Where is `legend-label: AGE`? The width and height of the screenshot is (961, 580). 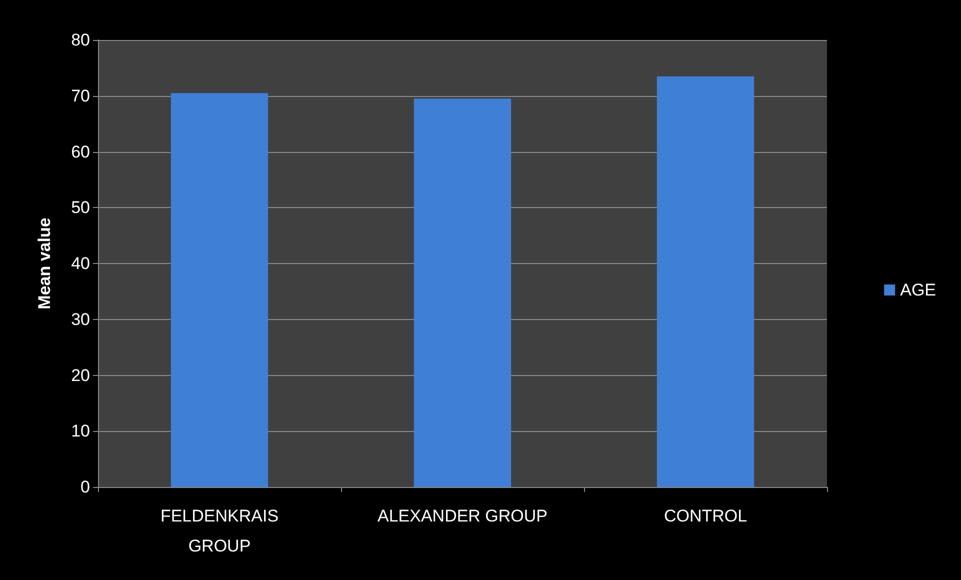 legend-label: AGE is located at coordinates (918, 290).